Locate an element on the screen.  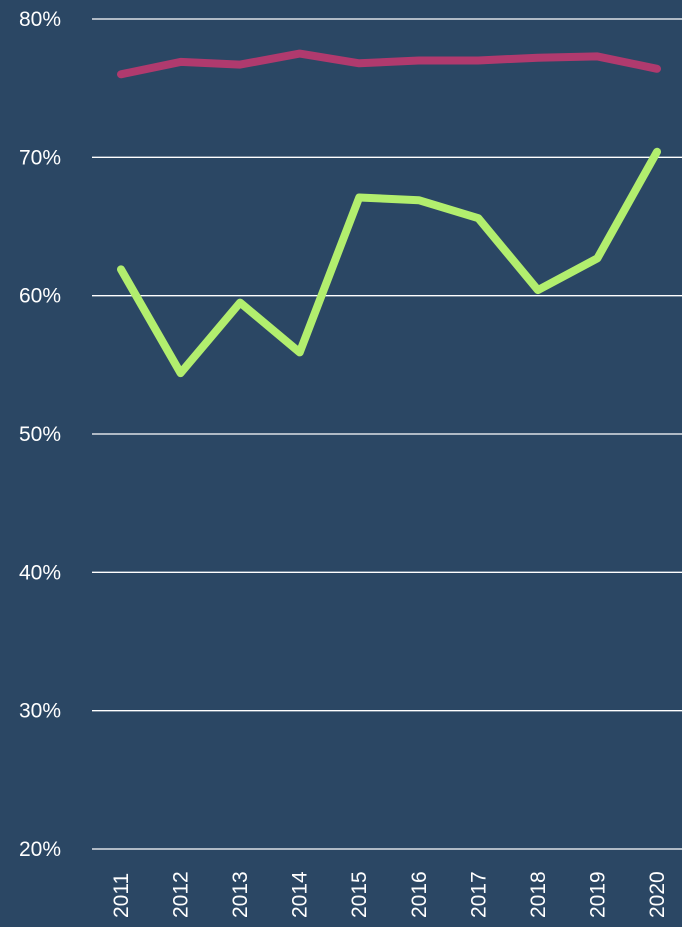
x-tick-label: 2020 is located at coordinates (657, 894).